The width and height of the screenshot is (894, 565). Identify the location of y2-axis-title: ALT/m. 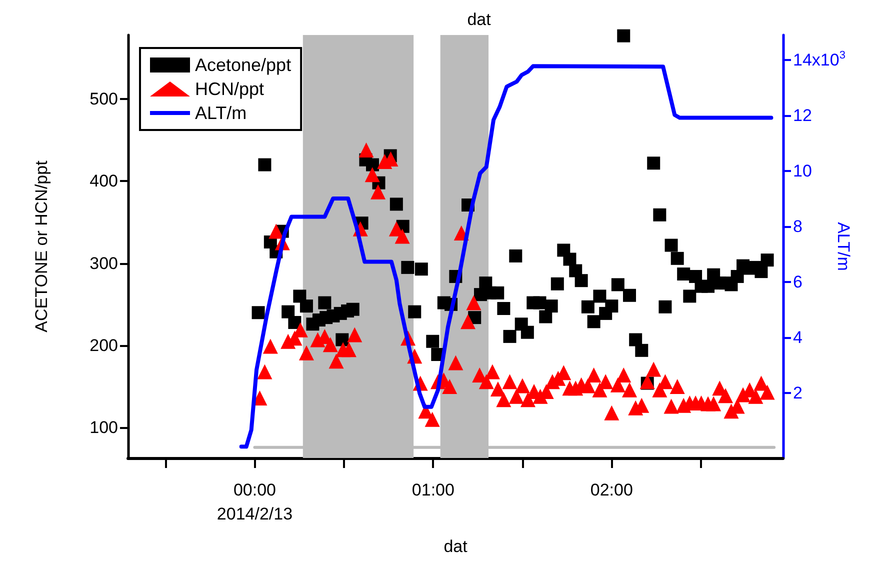
(843, 246).